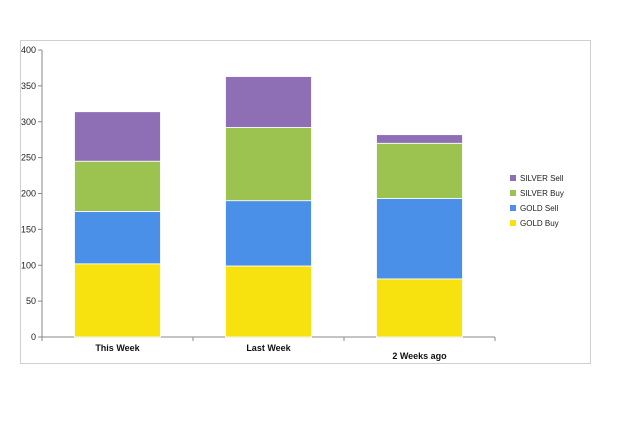 This screenshot has width=623, height=440. Describe the element at coordinates (28, 50) in the screenshot. I see `y-tick-label: 400` at that location.